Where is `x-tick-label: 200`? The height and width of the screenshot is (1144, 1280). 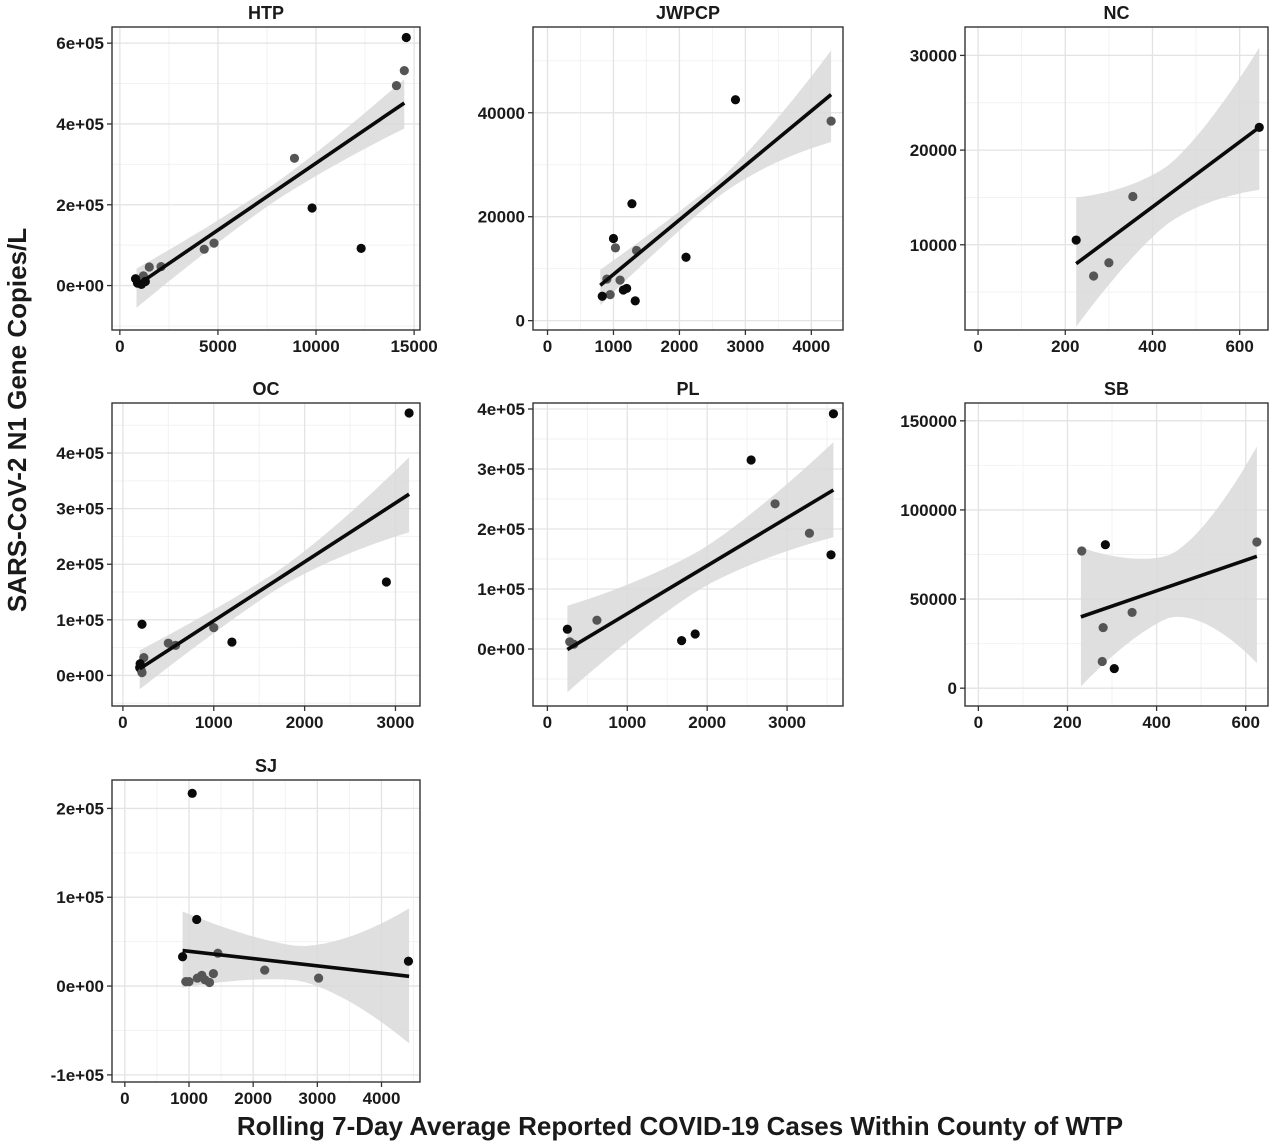
x-tick-label: 200 is located at coordinates (1067, 722).